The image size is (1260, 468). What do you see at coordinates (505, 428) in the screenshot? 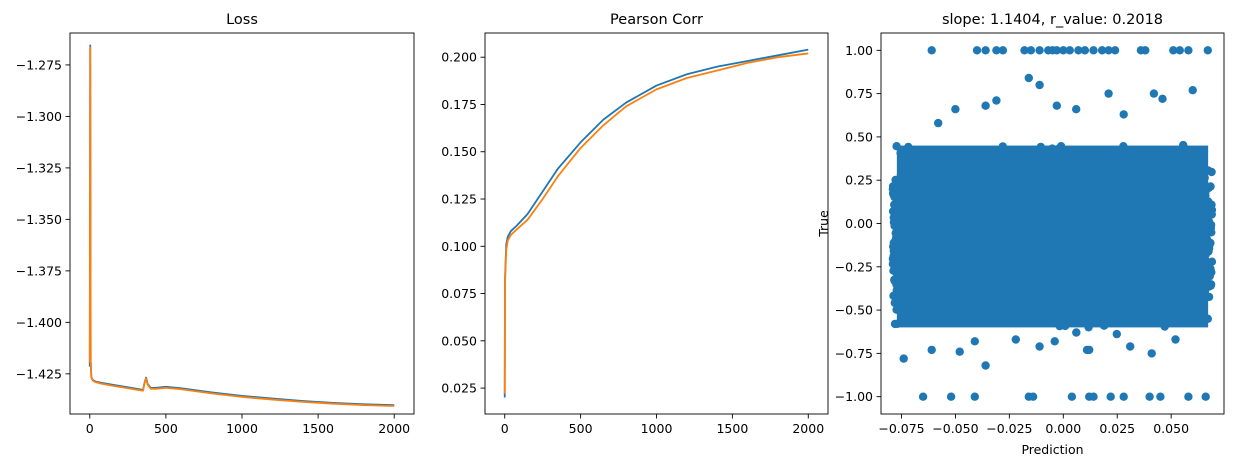
I see `pearson-corr-x-tick-label: 0` at bounding box center [505, 428].